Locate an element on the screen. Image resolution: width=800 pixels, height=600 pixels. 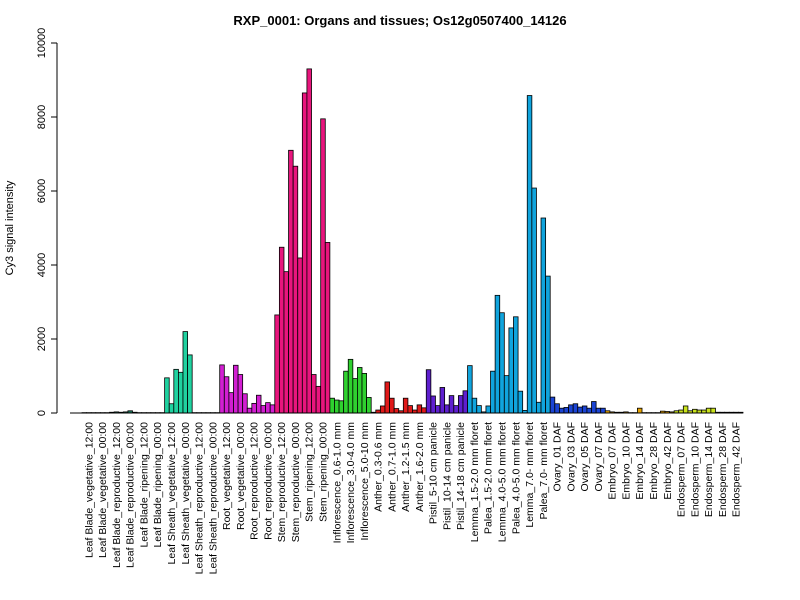
category-label: Anther_0.7-1.0 mm is located at coordinates (392, 467).